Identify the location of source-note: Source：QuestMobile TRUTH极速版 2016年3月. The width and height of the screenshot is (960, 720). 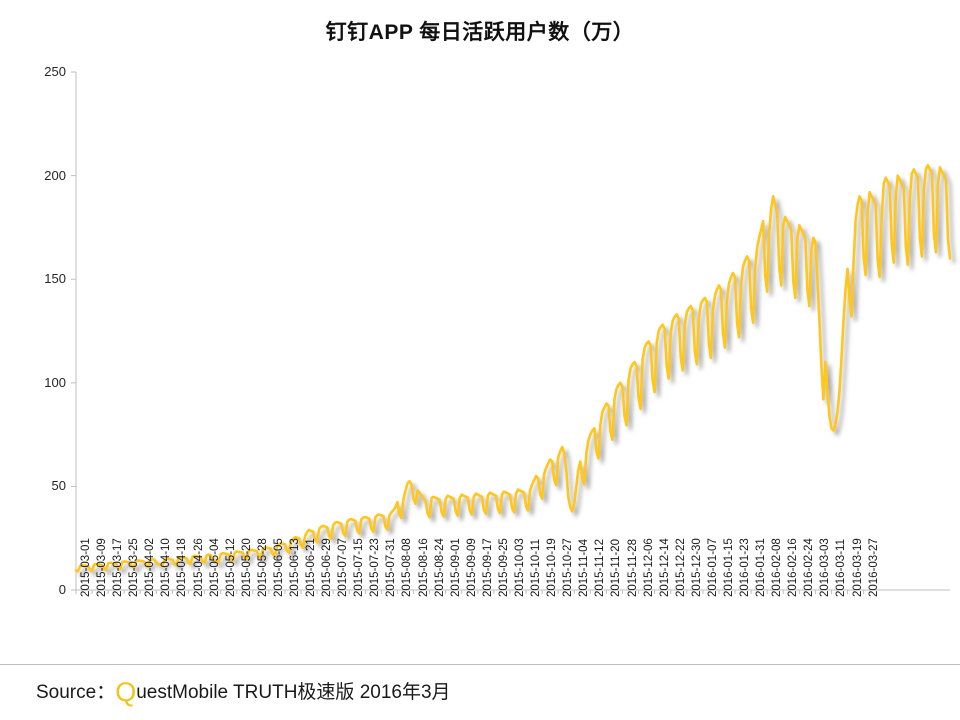
(243, 692).